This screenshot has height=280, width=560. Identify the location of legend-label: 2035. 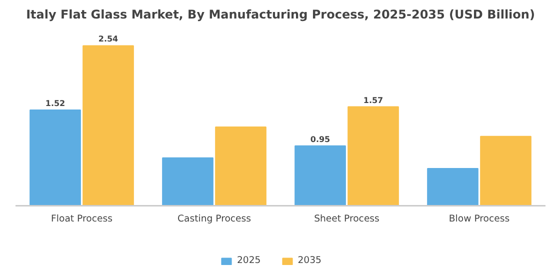
(310, 260).